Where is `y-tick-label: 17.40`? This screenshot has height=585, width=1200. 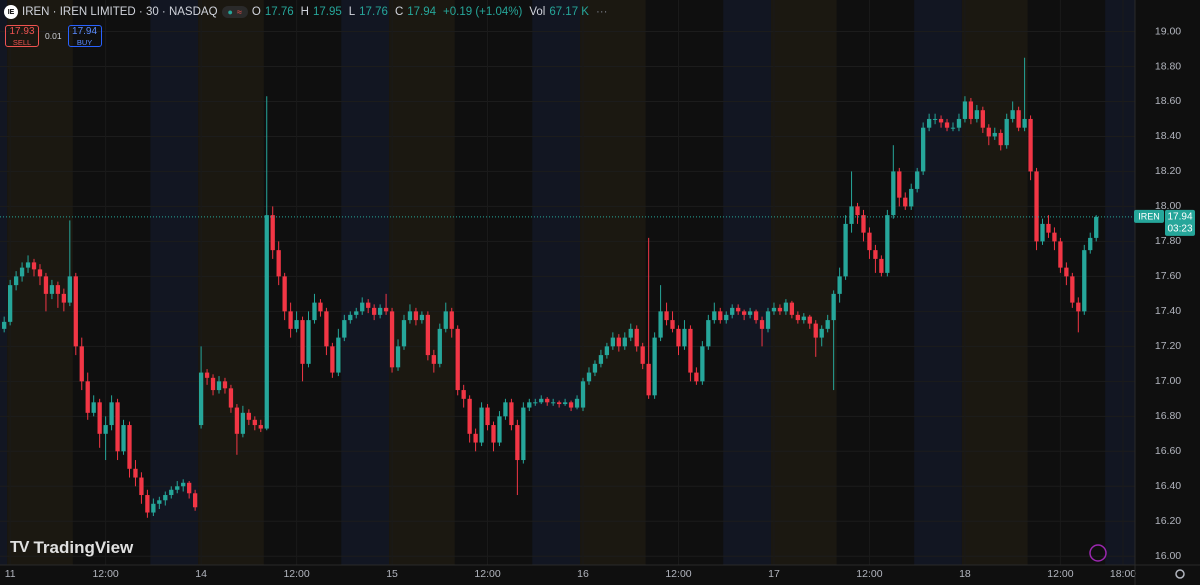 y-tick-label: 17.40 is located at coordinates (1168, 311).